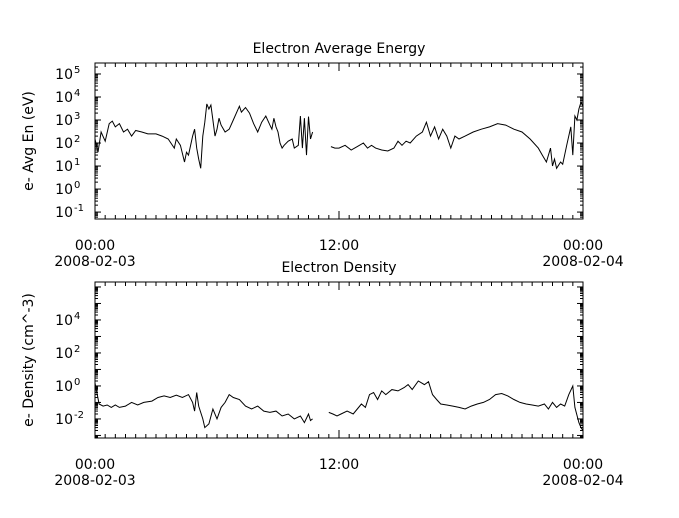  I want to click on y-tick-exponent: -1, so click(79, 208).